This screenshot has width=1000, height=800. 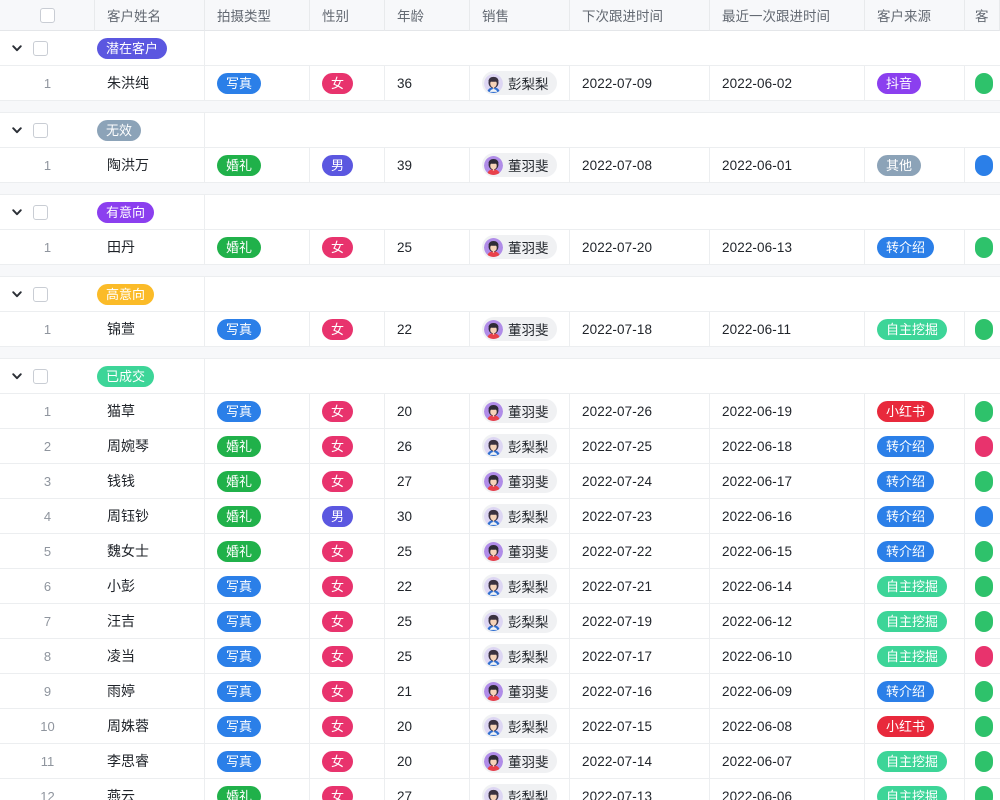 What do you see at coordinates (906, 411) in the screenshot?
I see `source-badge: 小红书` at bounding box center [906, 411].